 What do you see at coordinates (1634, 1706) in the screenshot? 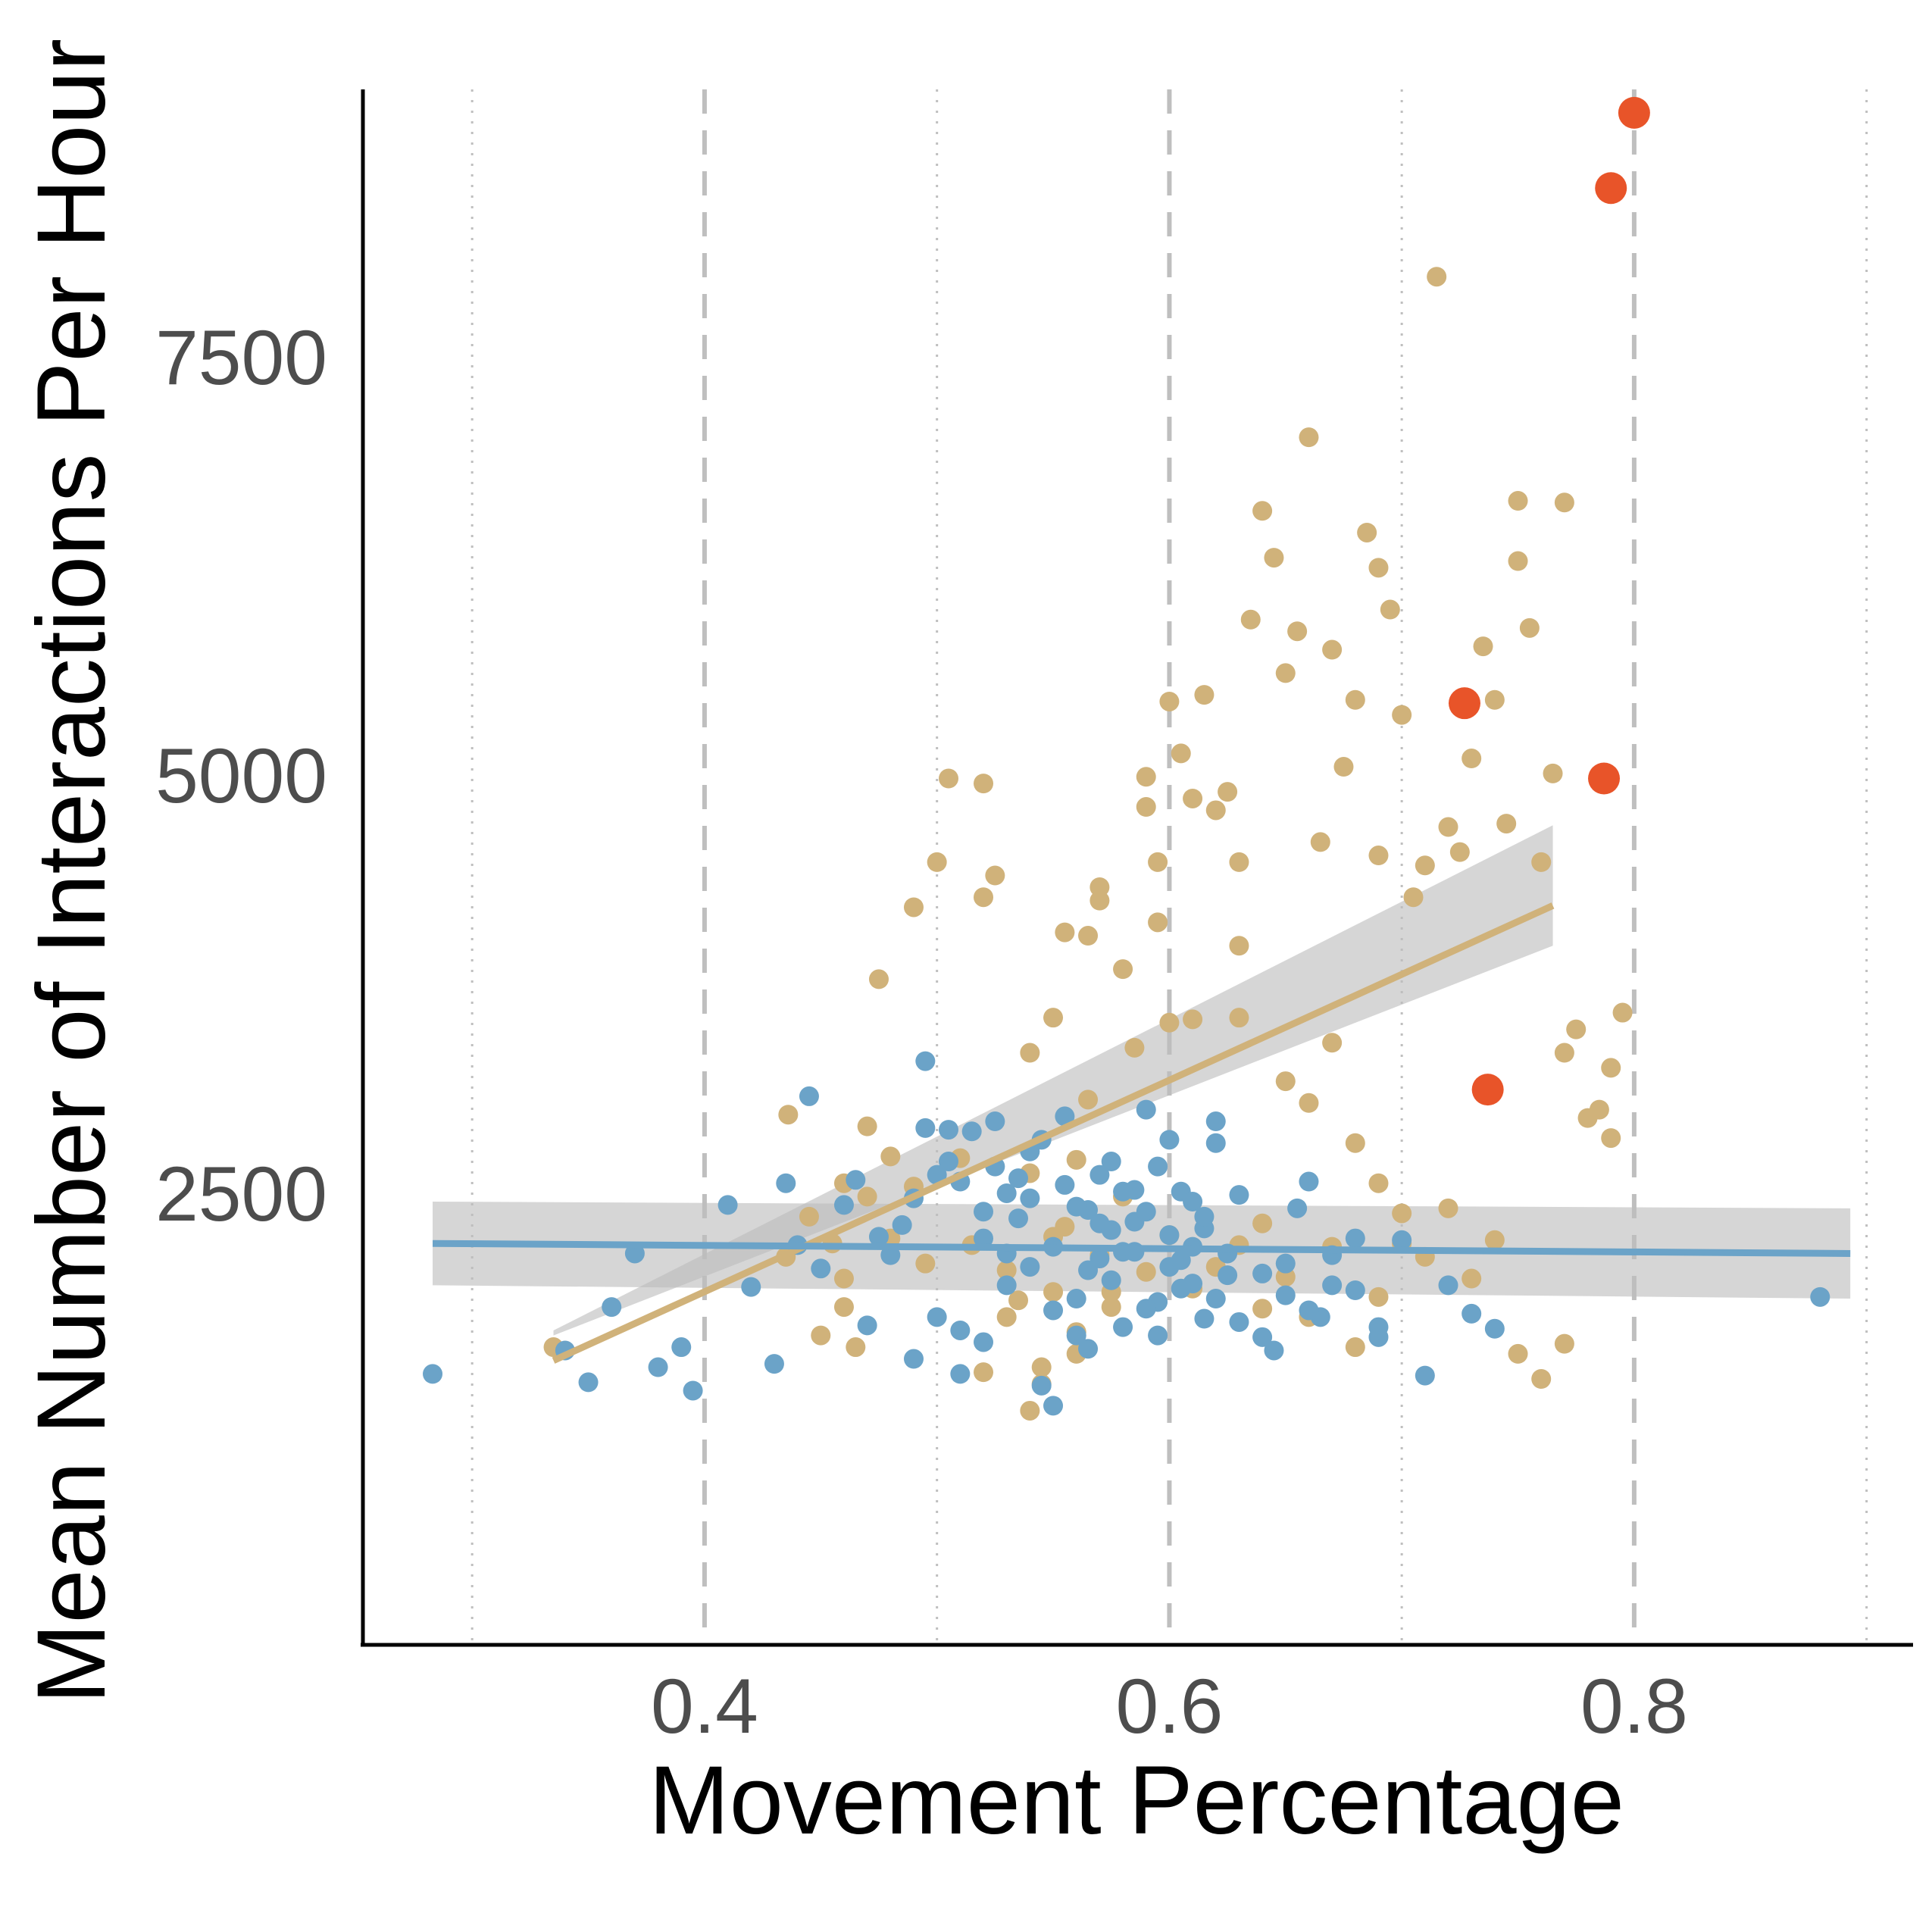
I see `x-tick-label: 0.8` at bounding box center [1634, 1706].